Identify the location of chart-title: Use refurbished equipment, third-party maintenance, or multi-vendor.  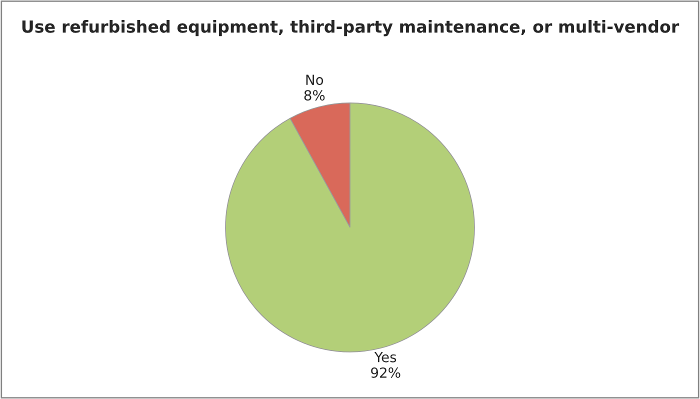
(351, 28).